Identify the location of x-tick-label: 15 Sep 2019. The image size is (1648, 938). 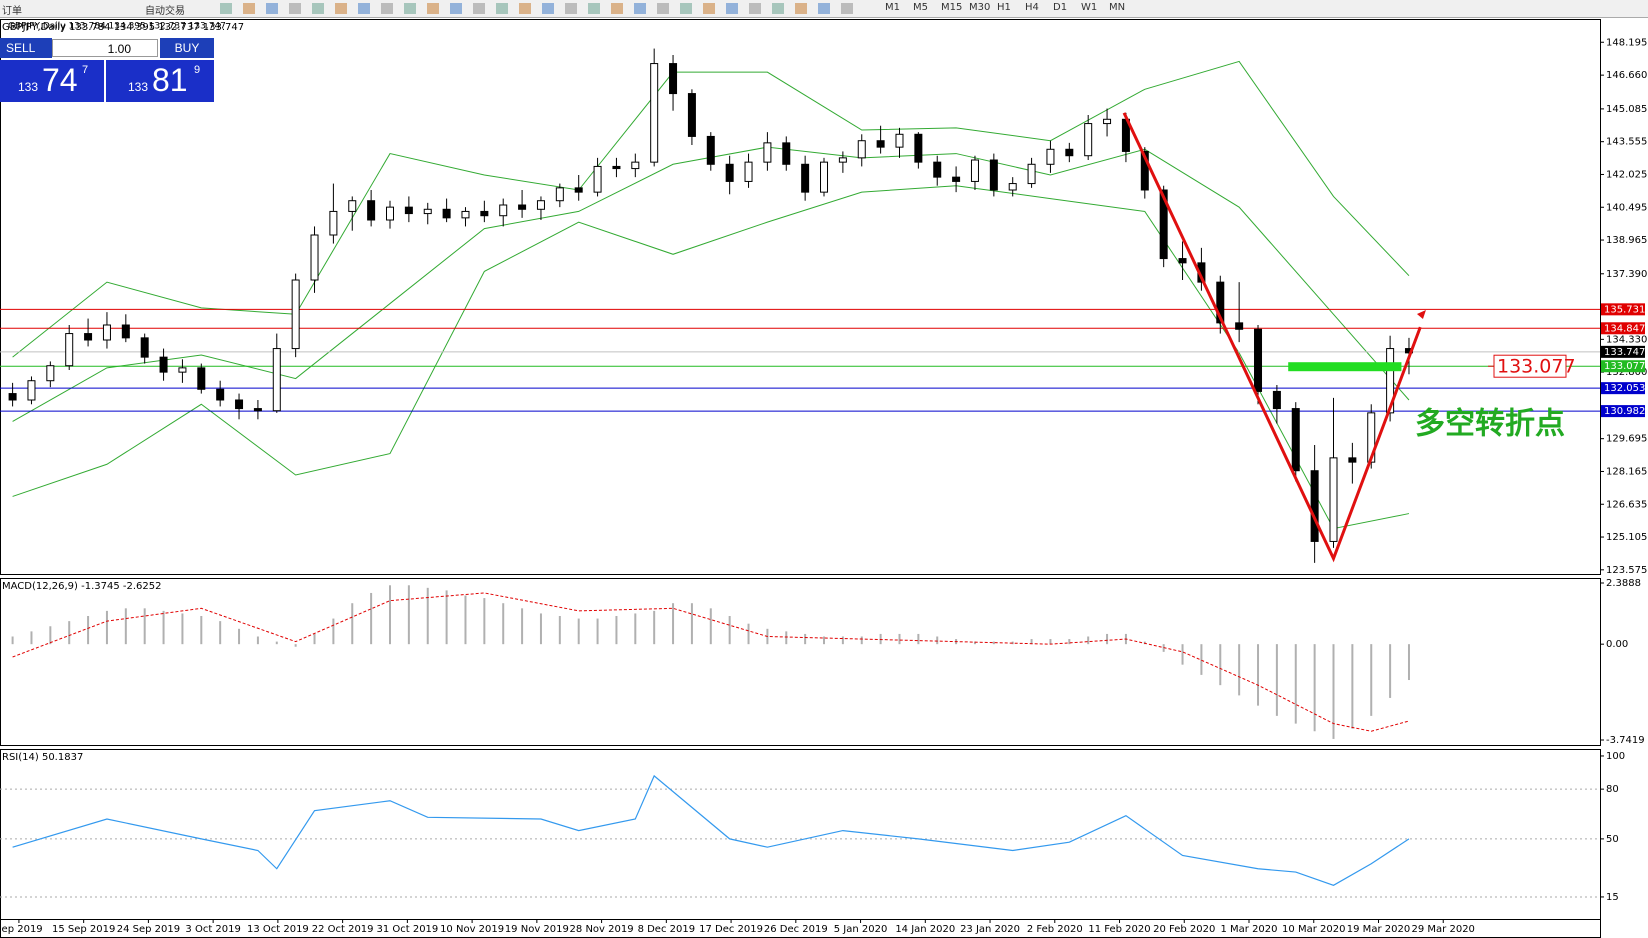
(83, 929).